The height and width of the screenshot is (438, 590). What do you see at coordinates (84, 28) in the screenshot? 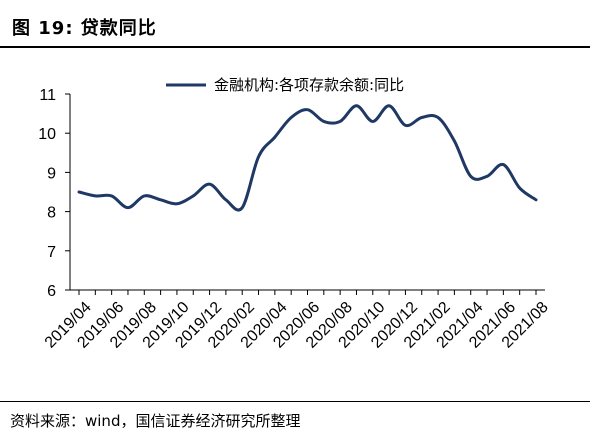
I see `figure-title: 图 19: 贷款同比` at bounding box center [84, 28].